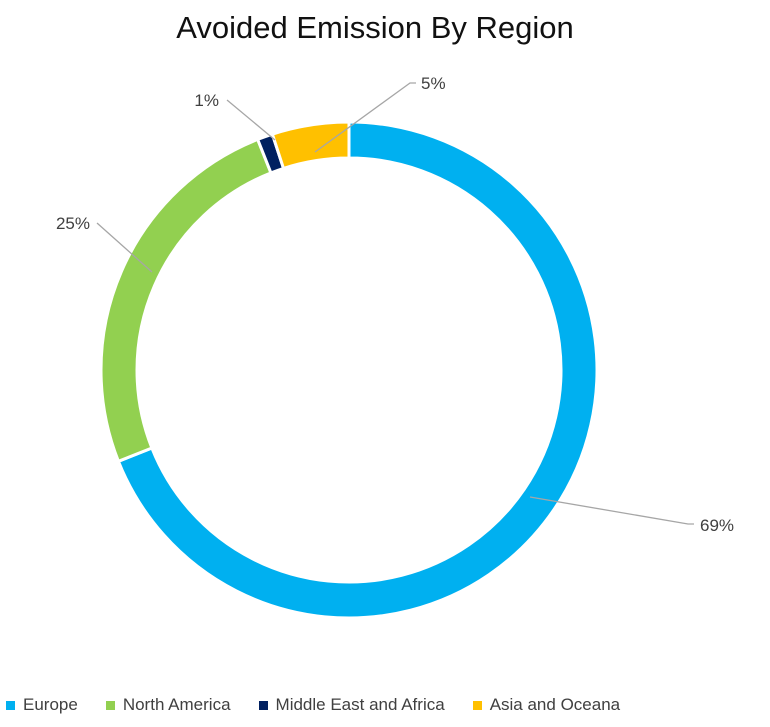 This screenshot has width=770, height=727. What do you see at coordinates (206, 100) in the screenshot?
I see `data-label-middle-east-and-africa: 1%` at bounding box center [206, 100].